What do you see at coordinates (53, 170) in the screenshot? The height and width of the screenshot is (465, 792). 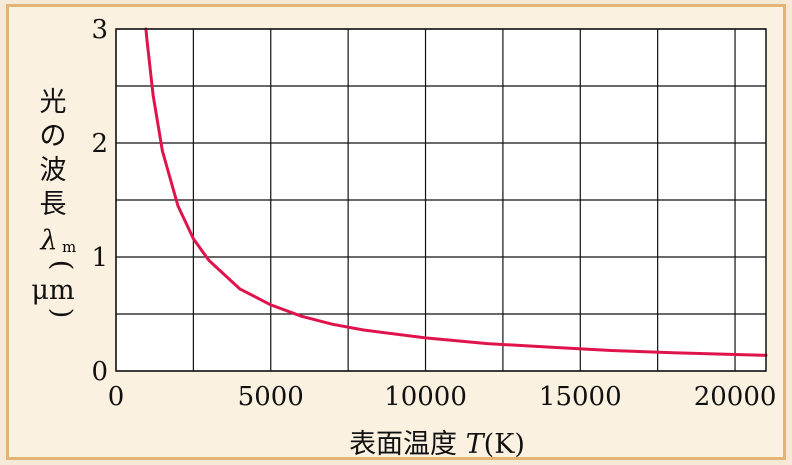 I see `y-label-char: 波` at bounding box center [53, 170].